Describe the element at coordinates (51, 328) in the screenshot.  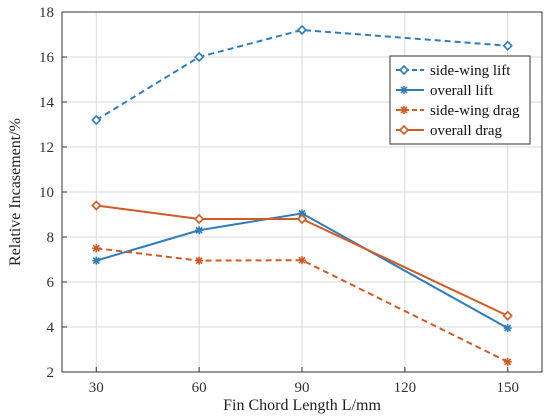
I see `y-tick-label: 4` at that location.